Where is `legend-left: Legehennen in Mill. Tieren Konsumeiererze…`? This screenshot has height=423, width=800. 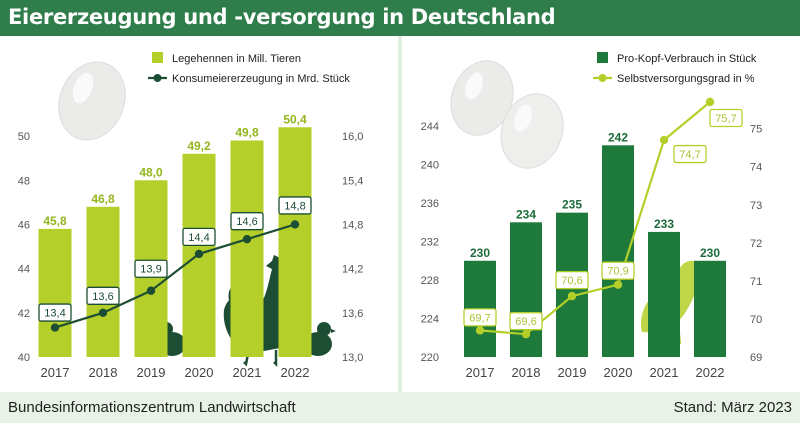
legend-left: Legehennen in Mill. Tieren Konsumeiererze… is located at coordinates (249, 68).